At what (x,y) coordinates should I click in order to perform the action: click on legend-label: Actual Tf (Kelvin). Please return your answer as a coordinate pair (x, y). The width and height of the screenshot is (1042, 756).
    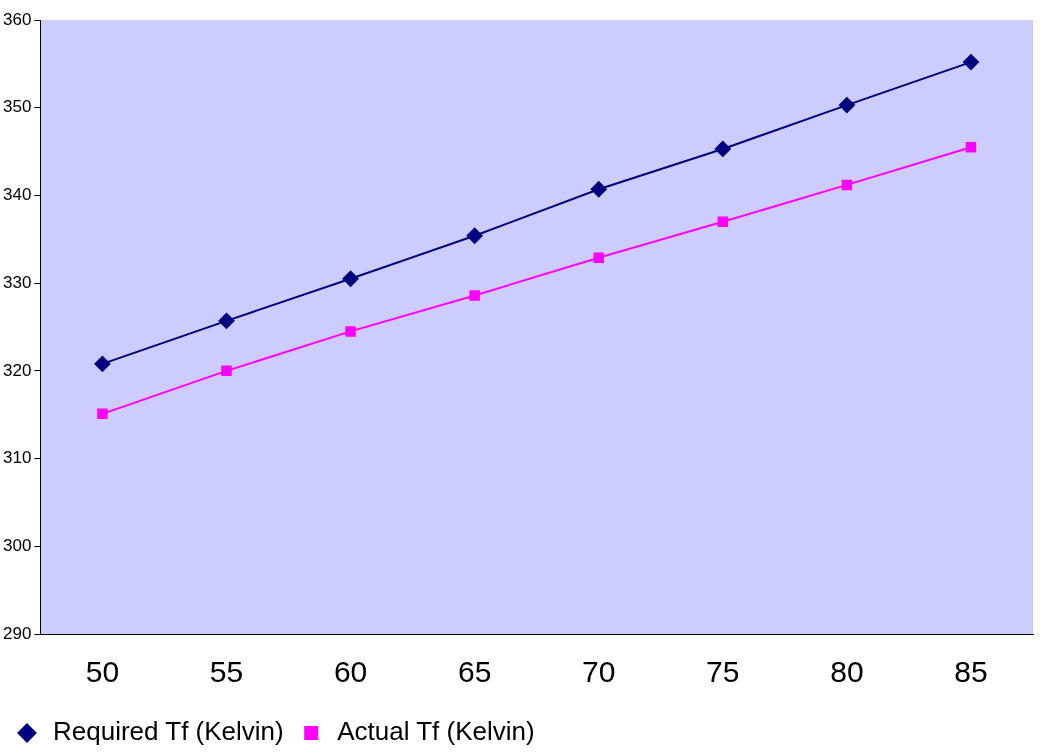
    Looking at the image, I should click on (436, 731).